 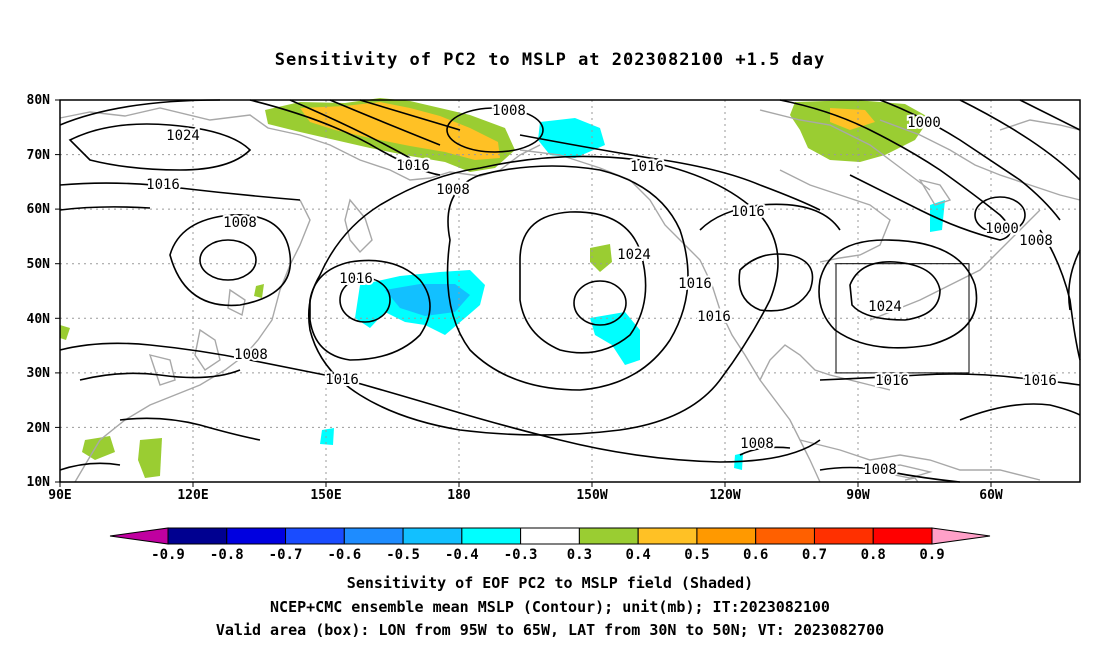 I want to click on colorbar-label: 0.3, so click(x=579, y=555).